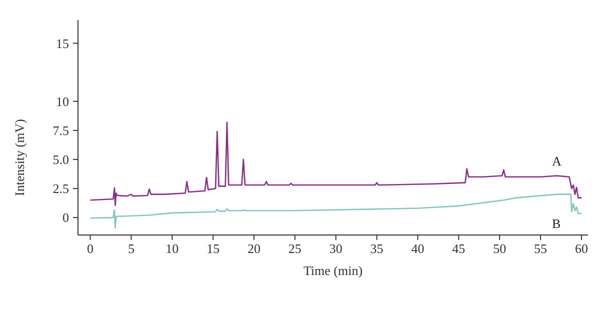 Image resolution: width=600 pixels, height=321 pixels. I want to click on x-tick-label: 5, so click(131, 248).